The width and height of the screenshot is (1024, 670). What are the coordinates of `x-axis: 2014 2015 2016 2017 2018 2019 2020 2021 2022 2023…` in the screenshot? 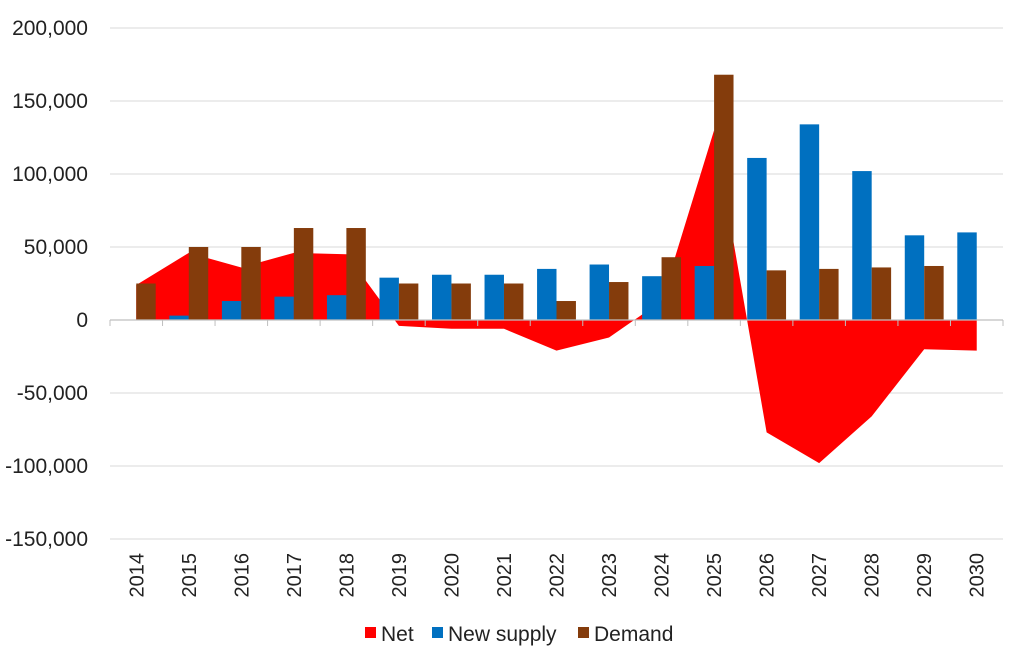 It's located at (557, 575).